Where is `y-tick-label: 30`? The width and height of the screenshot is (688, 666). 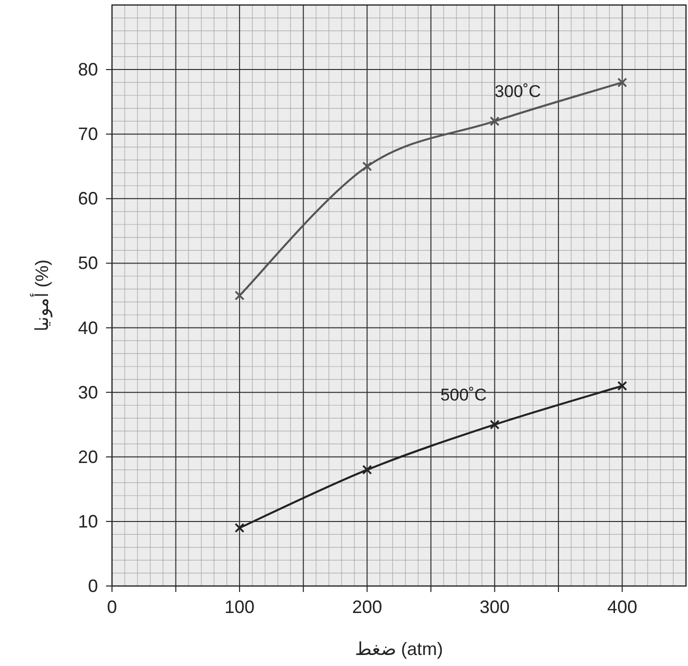
y-tick-label: 30 is located at coordinates (88, 392).